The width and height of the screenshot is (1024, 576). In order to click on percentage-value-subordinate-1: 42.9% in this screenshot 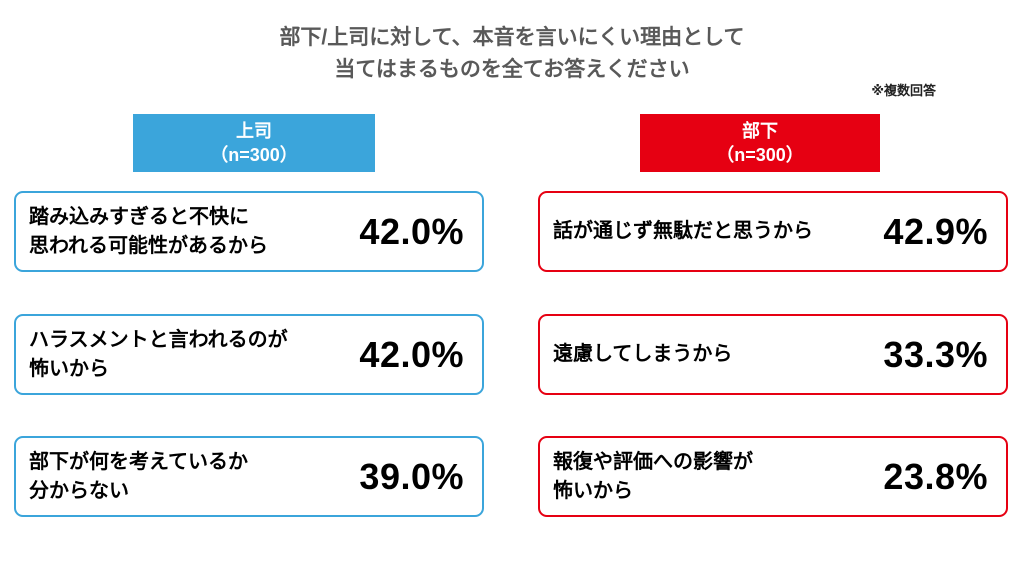, I will do `click(935, 231)`.